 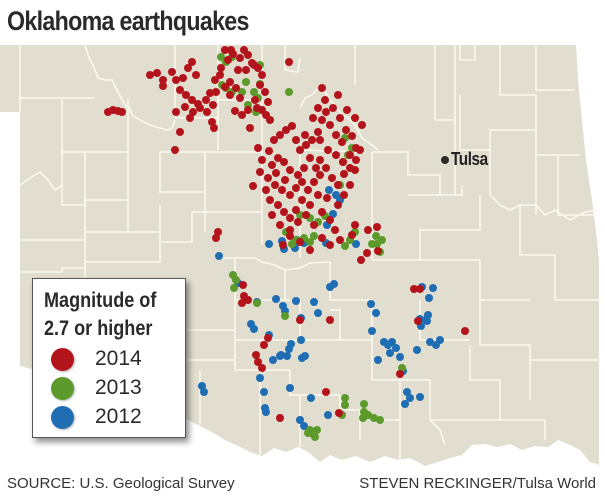 I want to click on credit-note: STEVEN RECKINGER/Tulsa World, so click(x=477, y=483).